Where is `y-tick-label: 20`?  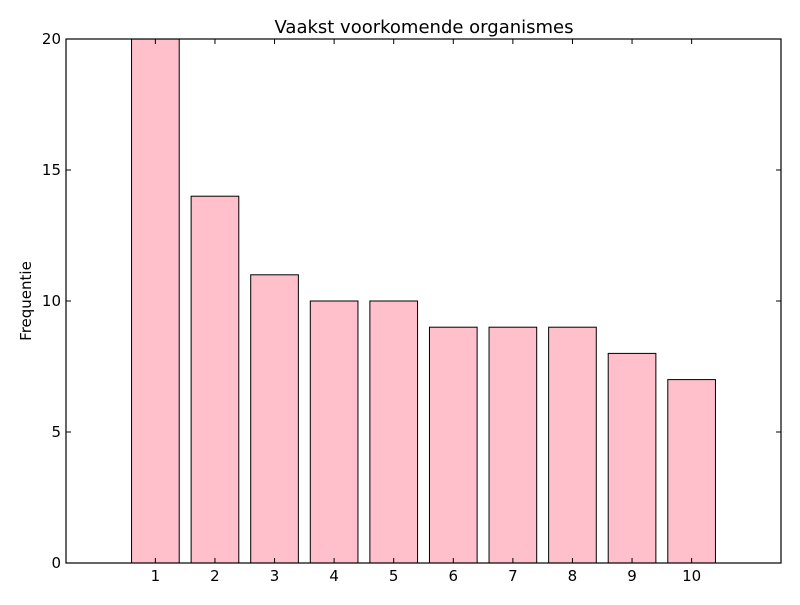
y-tick-label: 20 is located at coordinates (51, 39).